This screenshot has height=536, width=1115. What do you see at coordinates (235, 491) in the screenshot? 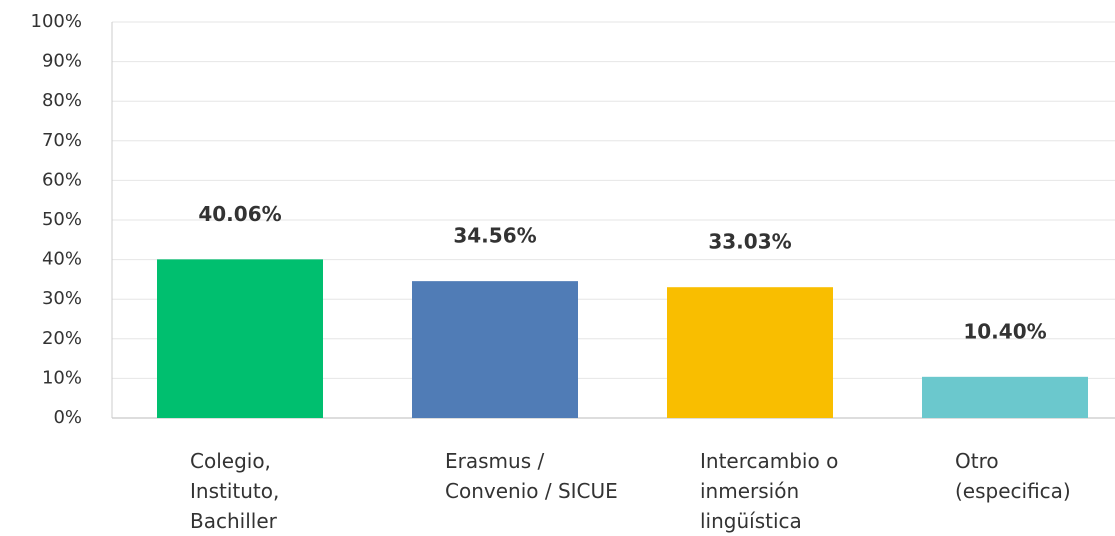
I see `x-tick-label: Colegio, Instituto, Bachiller` at bounding box center [235, 491].